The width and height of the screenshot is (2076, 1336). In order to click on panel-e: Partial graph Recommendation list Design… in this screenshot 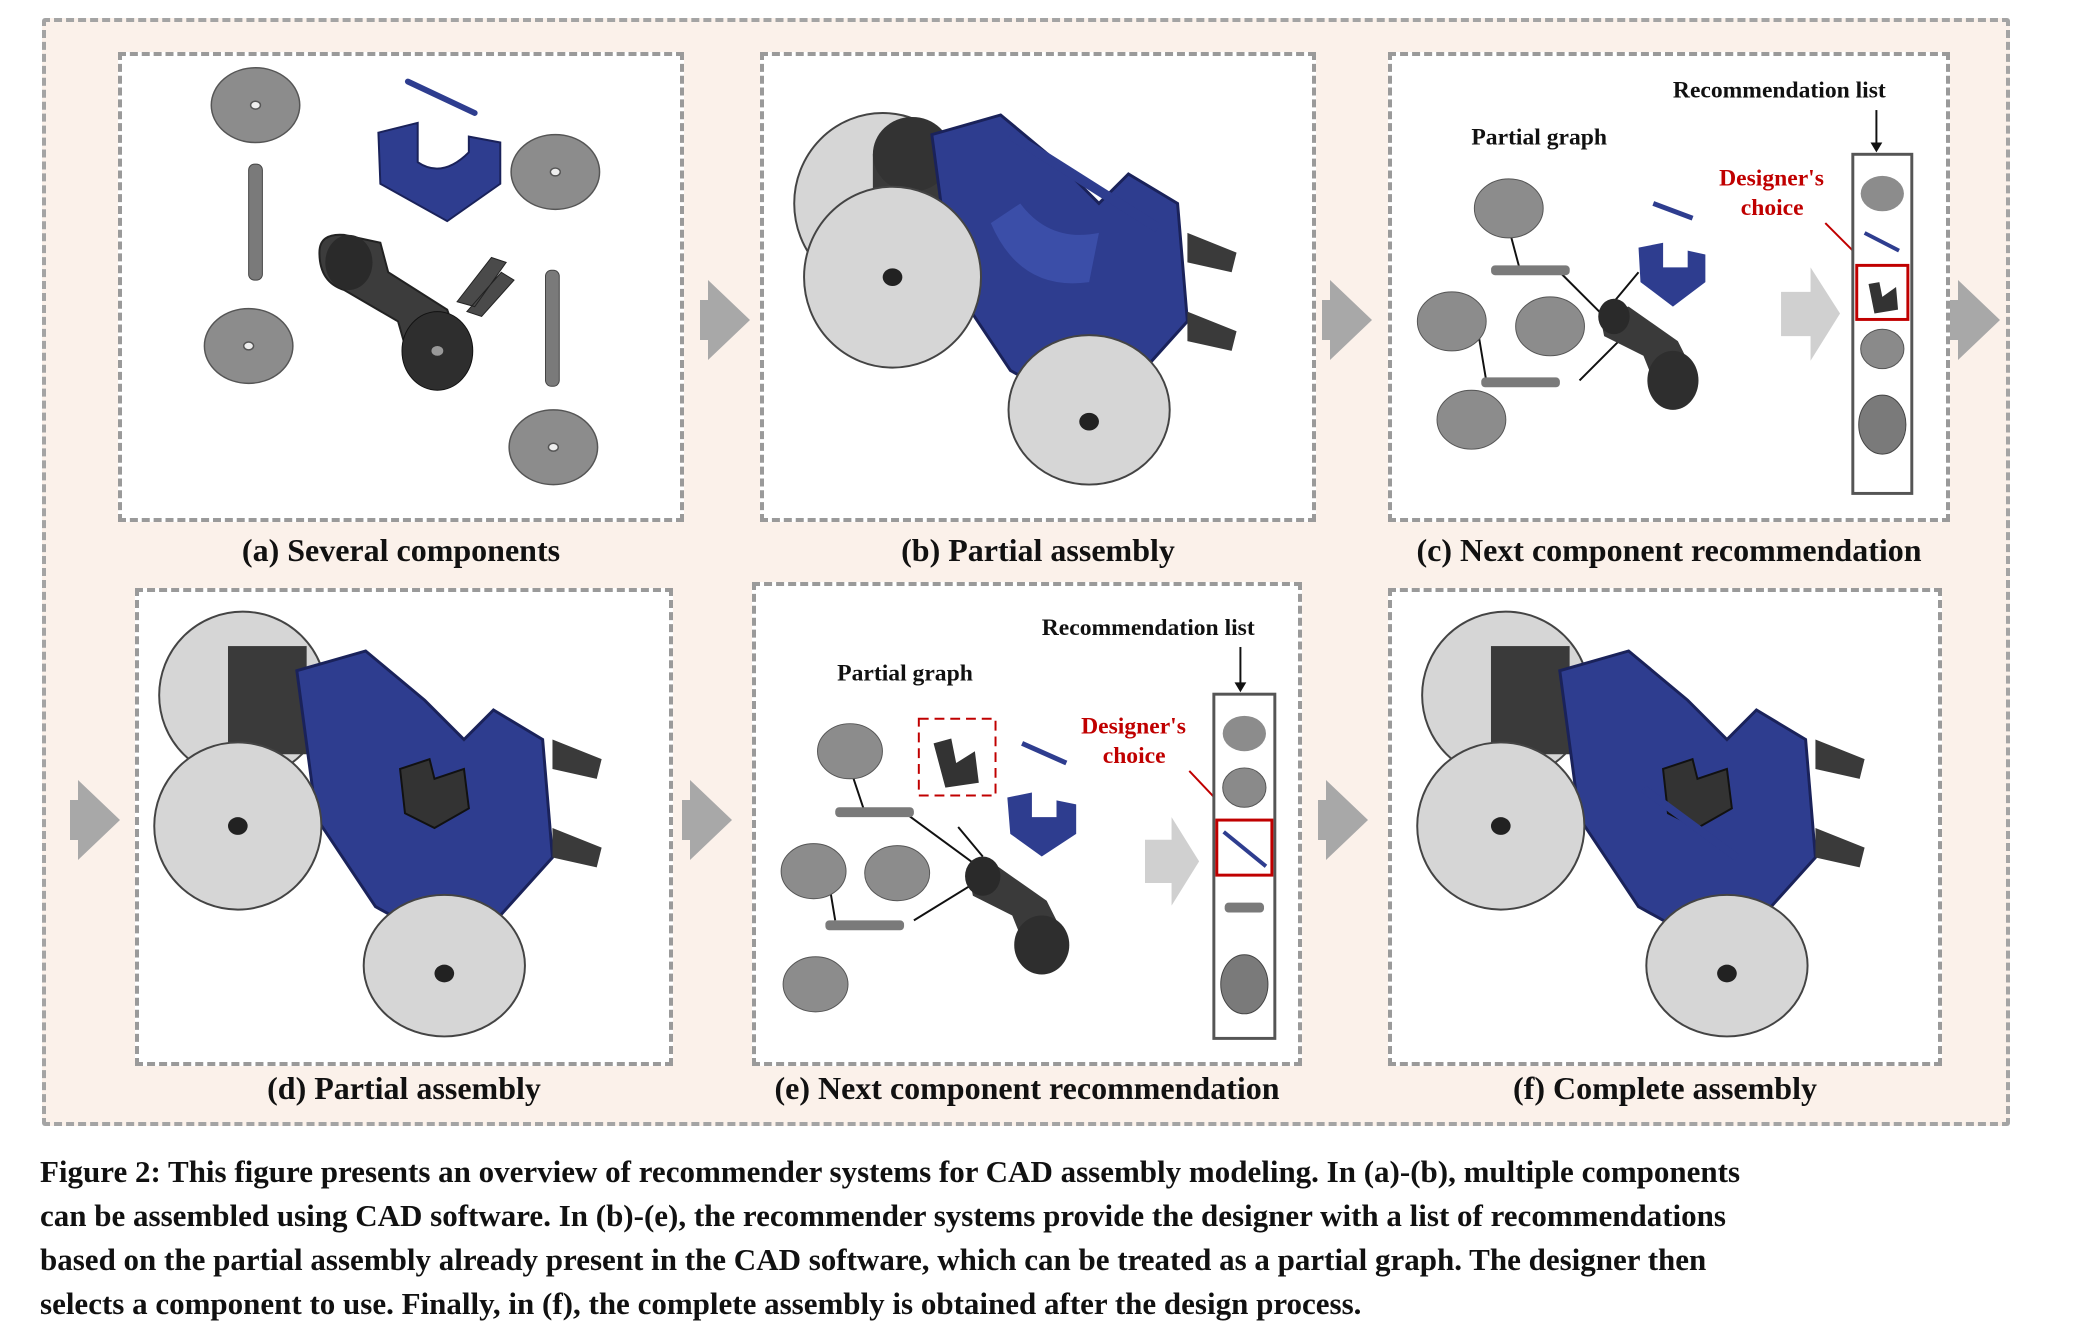, I will do `click(1027, 824)`.